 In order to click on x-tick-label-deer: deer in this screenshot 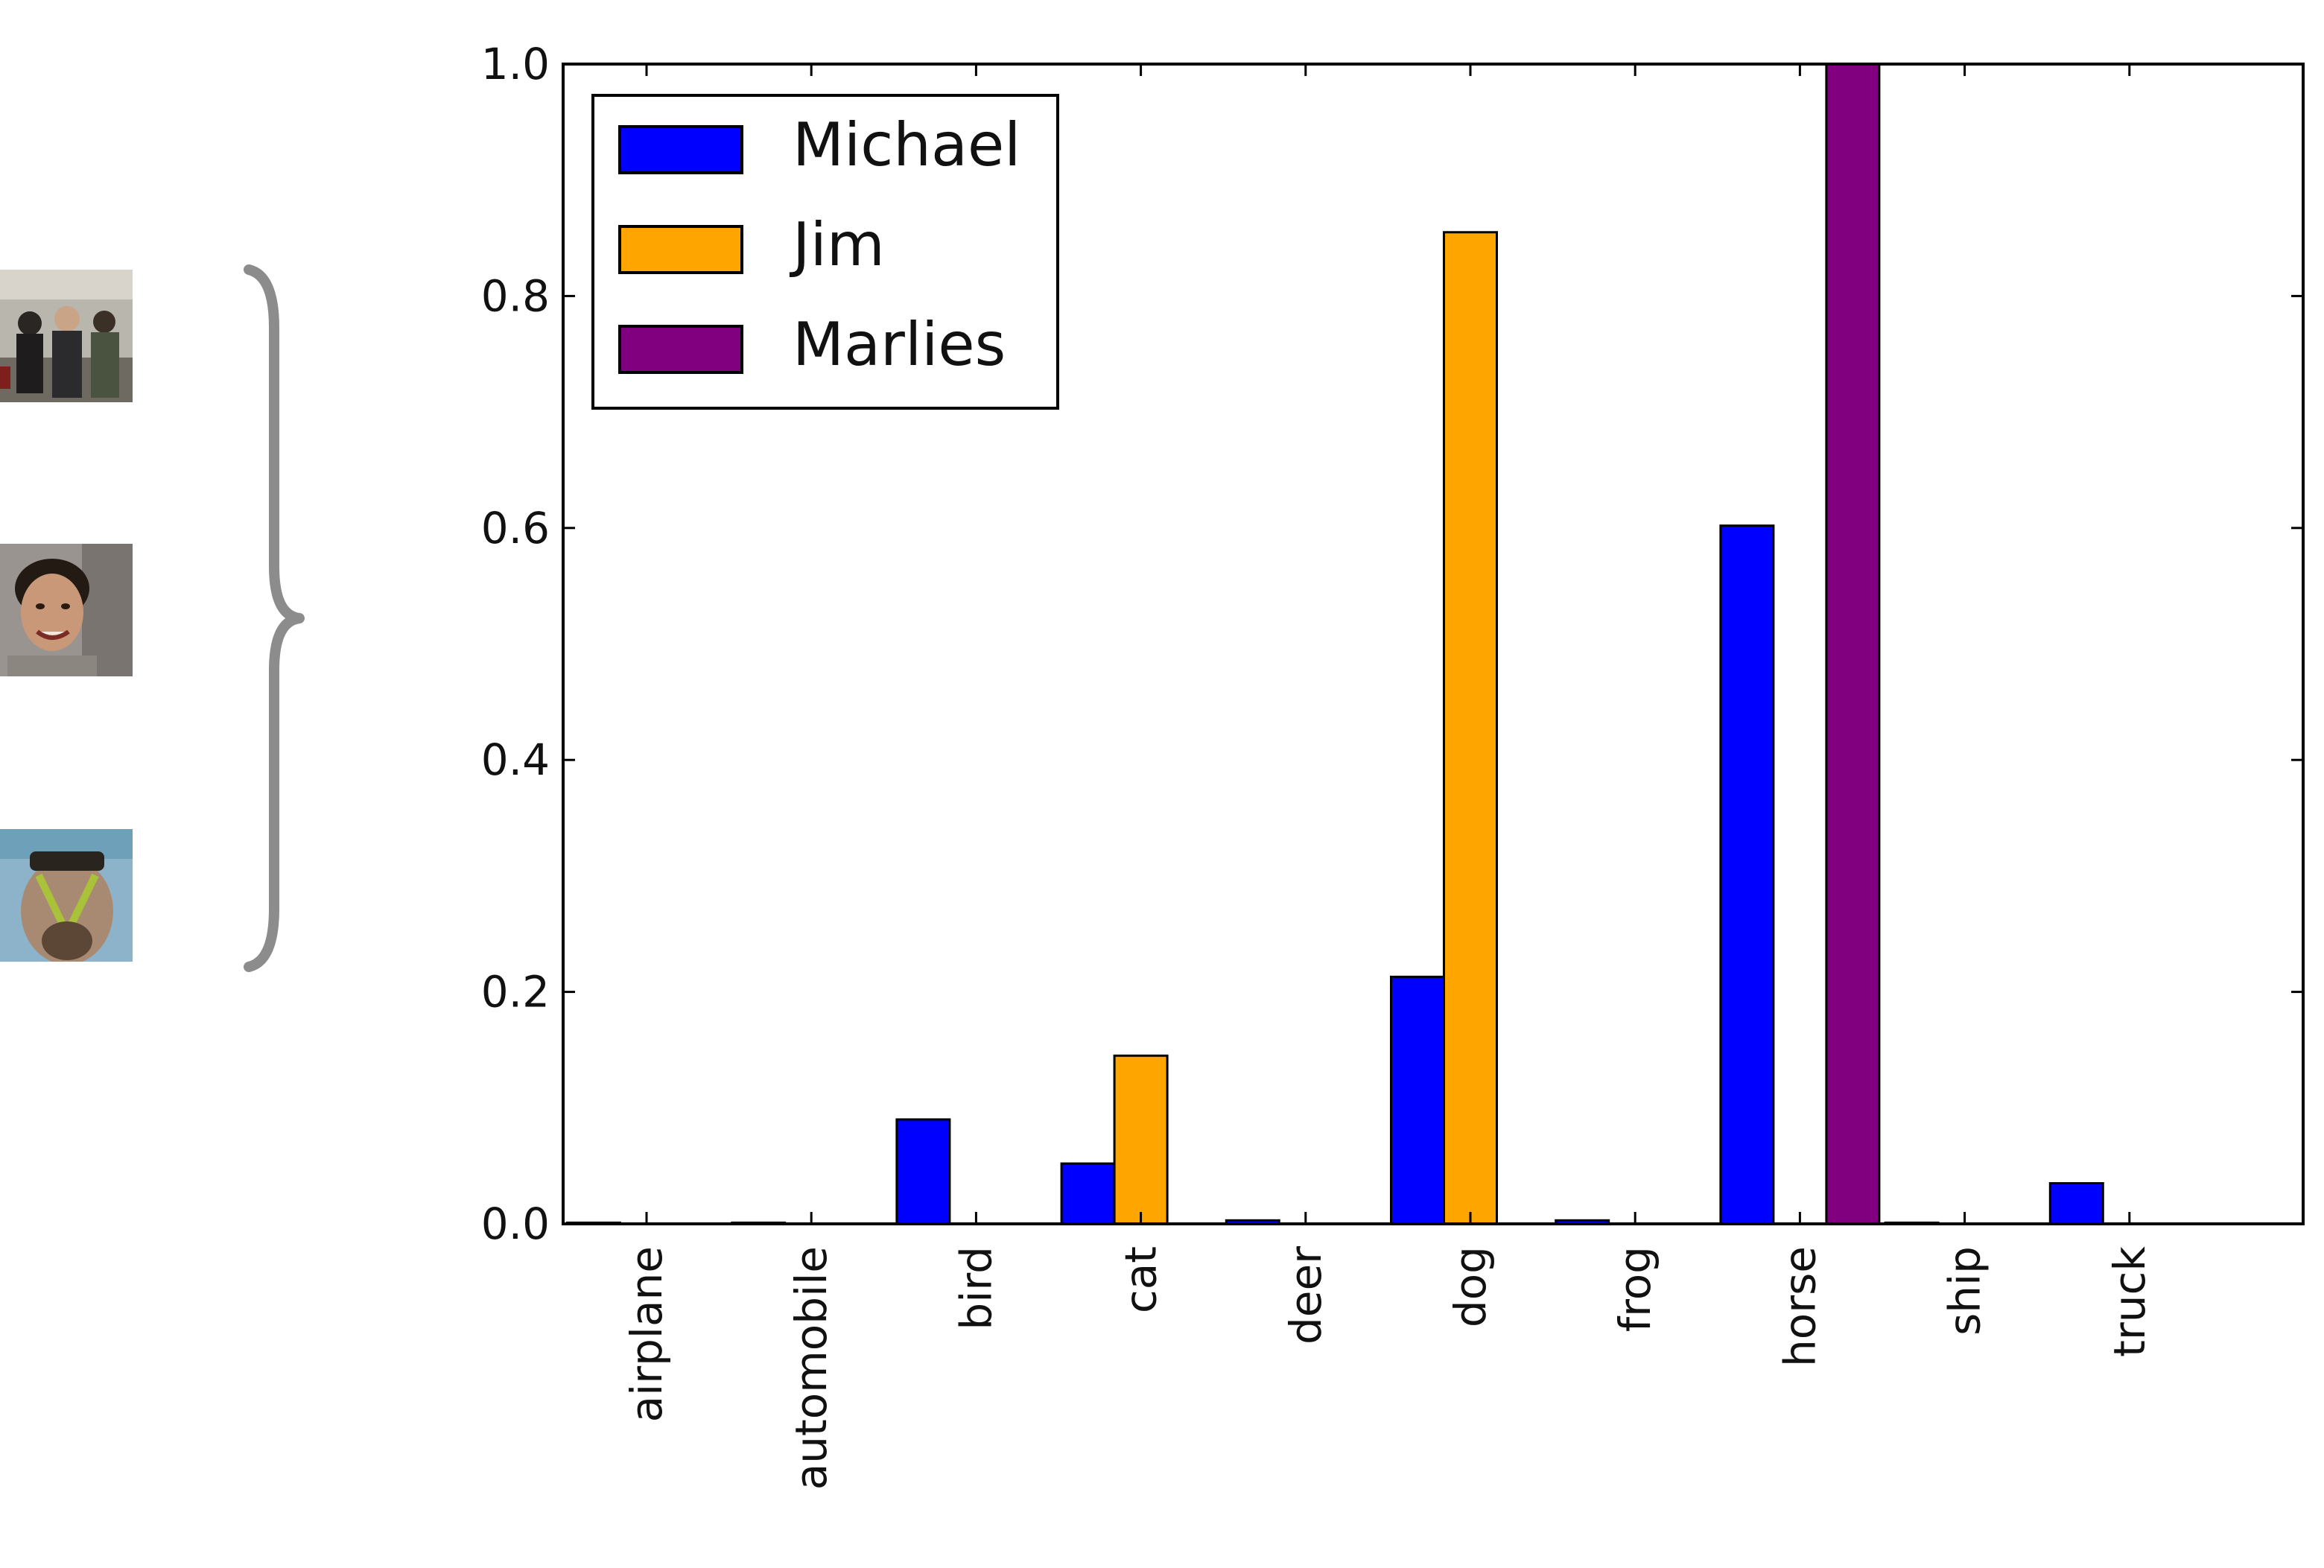, I will do `click(1305, 1295)`.